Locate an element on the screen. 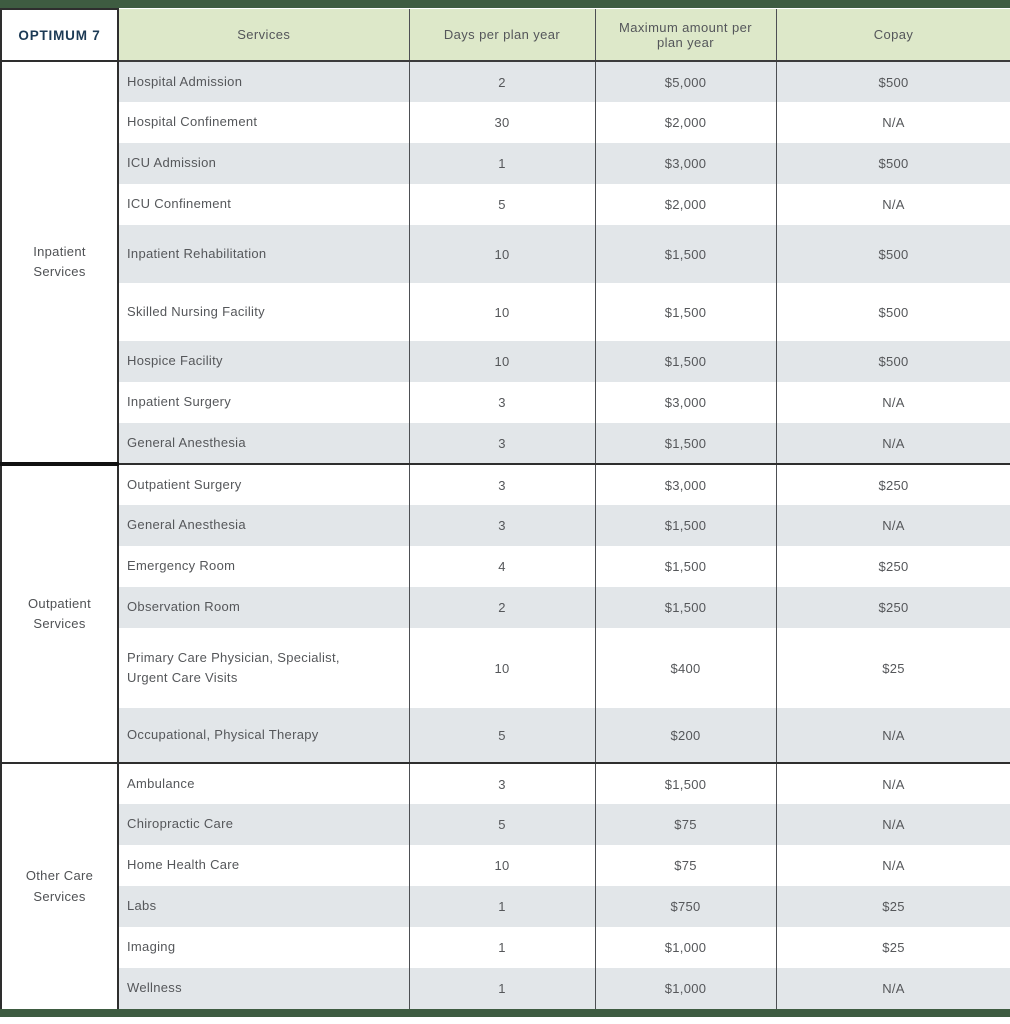  table-row: ICU Admission 1 $3,000 $500 is located at coordinates (505, 163).